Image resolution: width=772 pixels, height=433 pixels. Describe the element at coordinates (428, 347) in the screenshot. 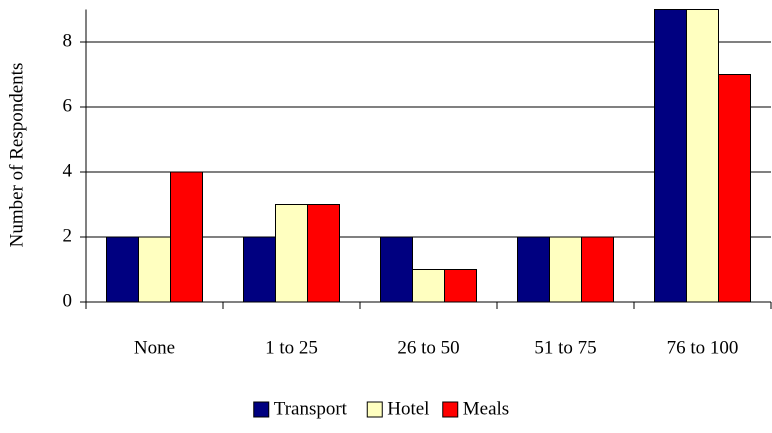

I see `x-tick-label: 26 to 50` at that location.